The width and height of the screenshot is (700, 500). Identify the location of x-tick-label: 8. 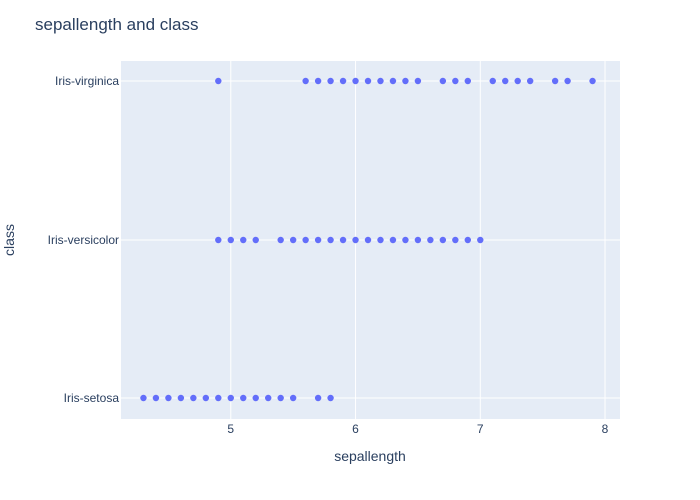
(605, 429).